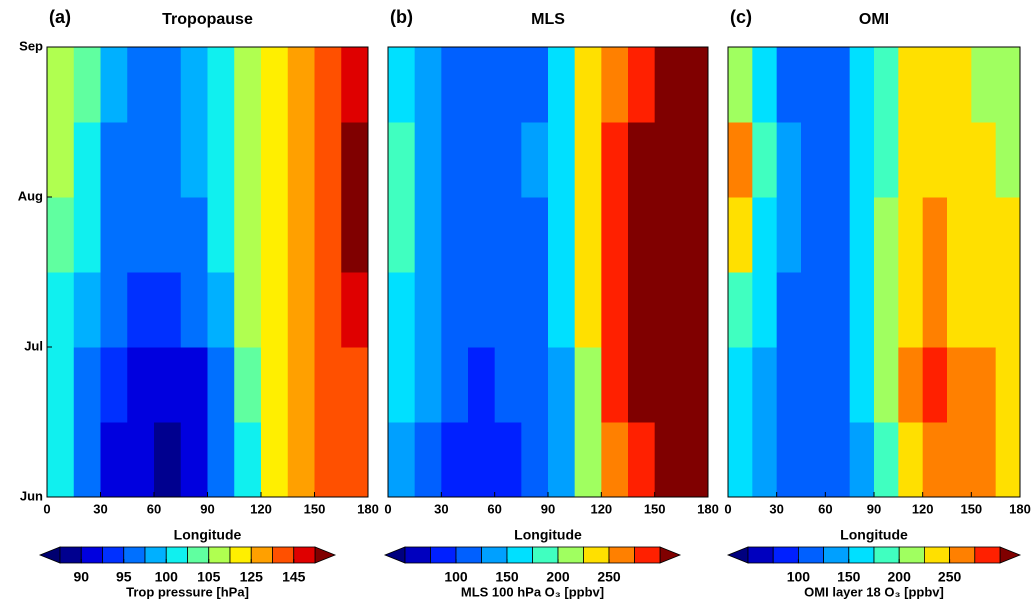  I want to click on colorbar-tick-label: 95, so click(124, 577).